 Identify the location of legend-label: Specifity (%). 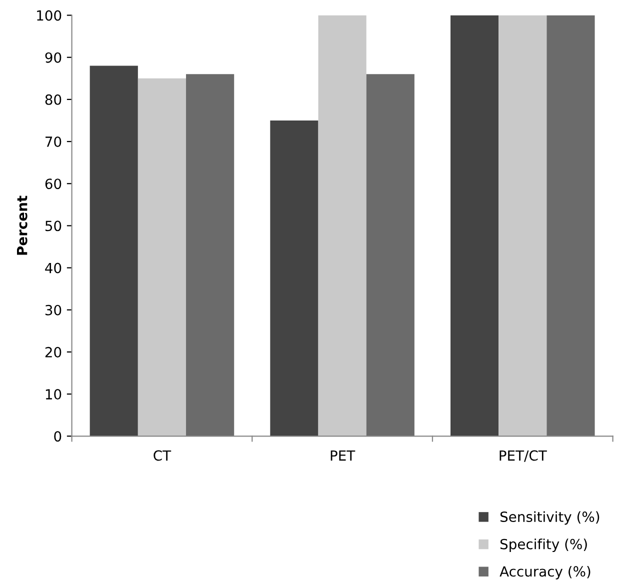
(543, 545).